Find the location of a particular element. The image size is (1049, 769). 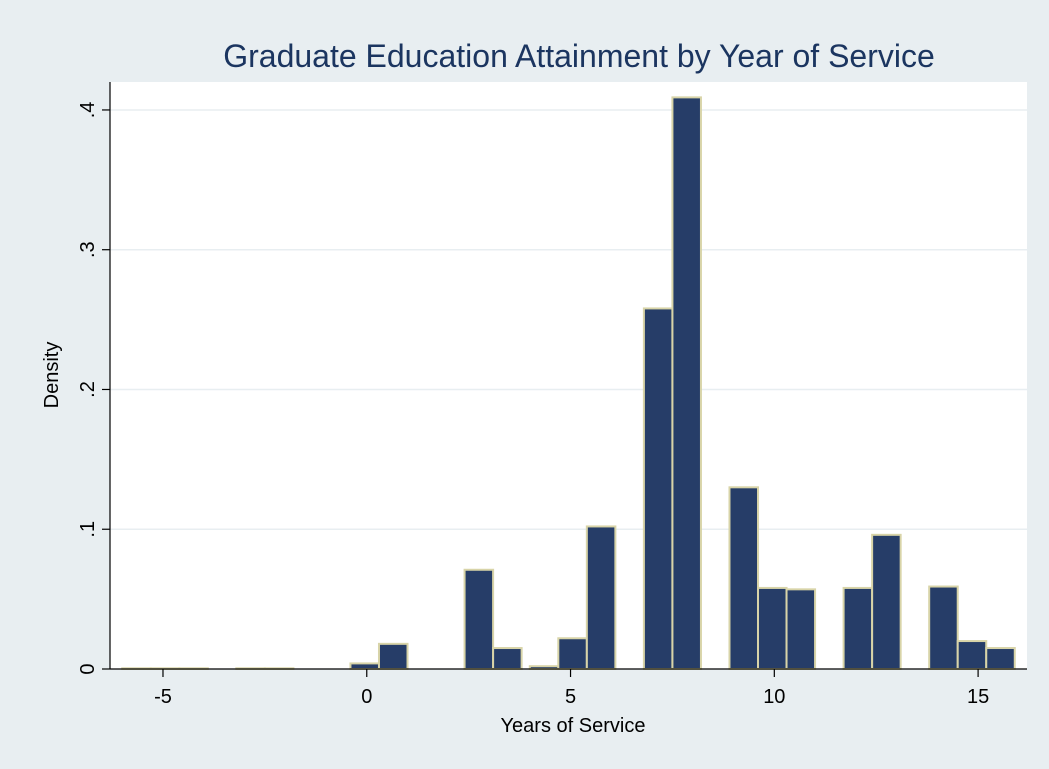

x-tick-label: 0 is located at coordinates (366, 697).